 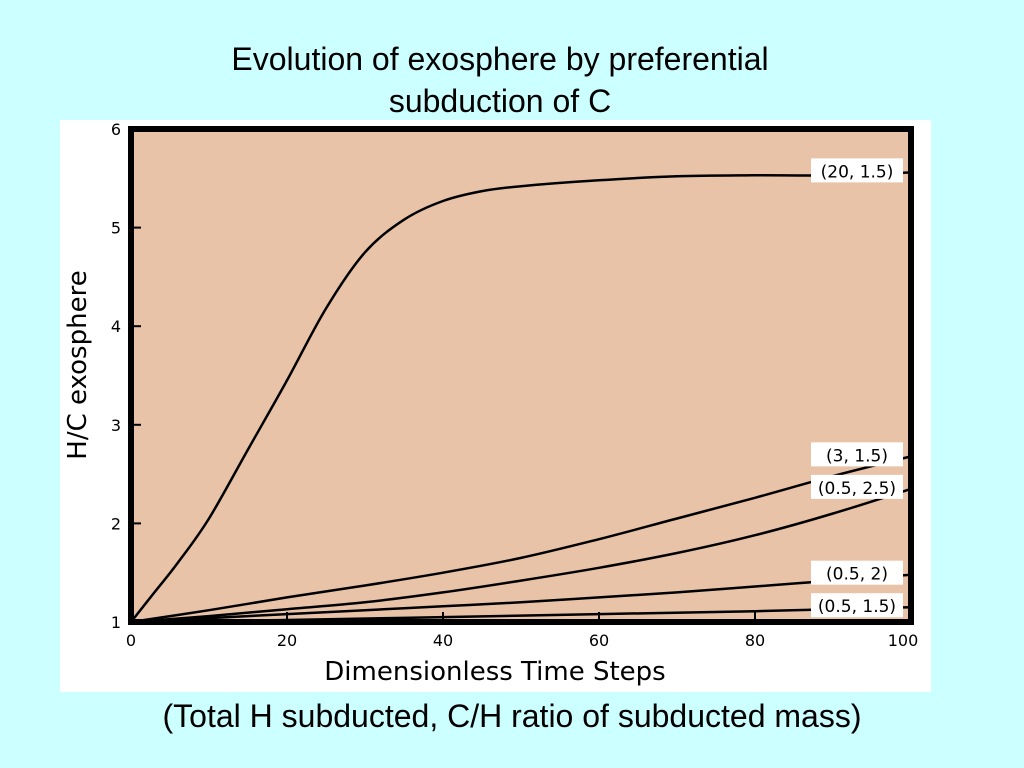 What do you see at coordinates (116, 129) in the screenshot?
I see `y-tick-label: 6` at bounding box center [116, 129].